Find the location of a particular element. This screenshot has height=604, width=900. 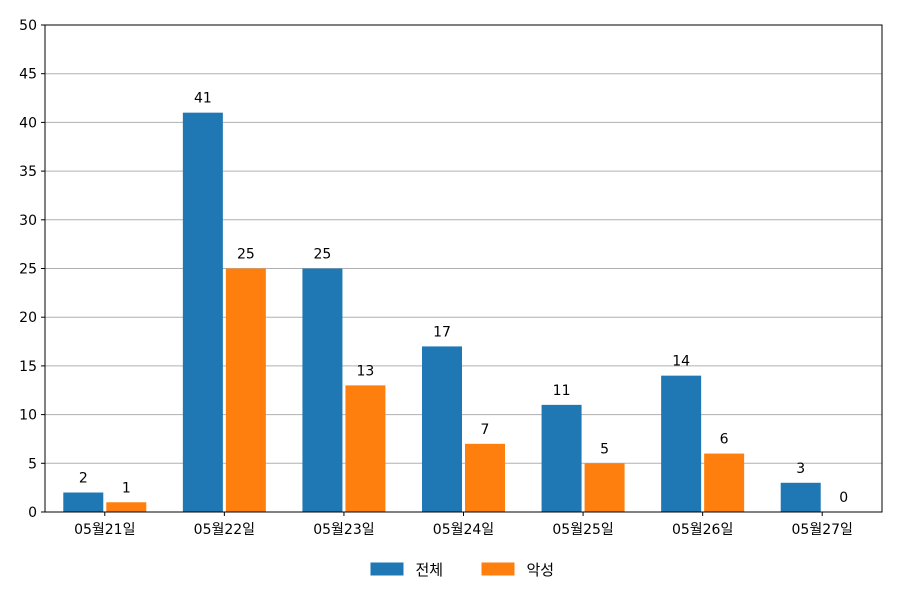

data-label: 41 is located at coordinates (203, 99).